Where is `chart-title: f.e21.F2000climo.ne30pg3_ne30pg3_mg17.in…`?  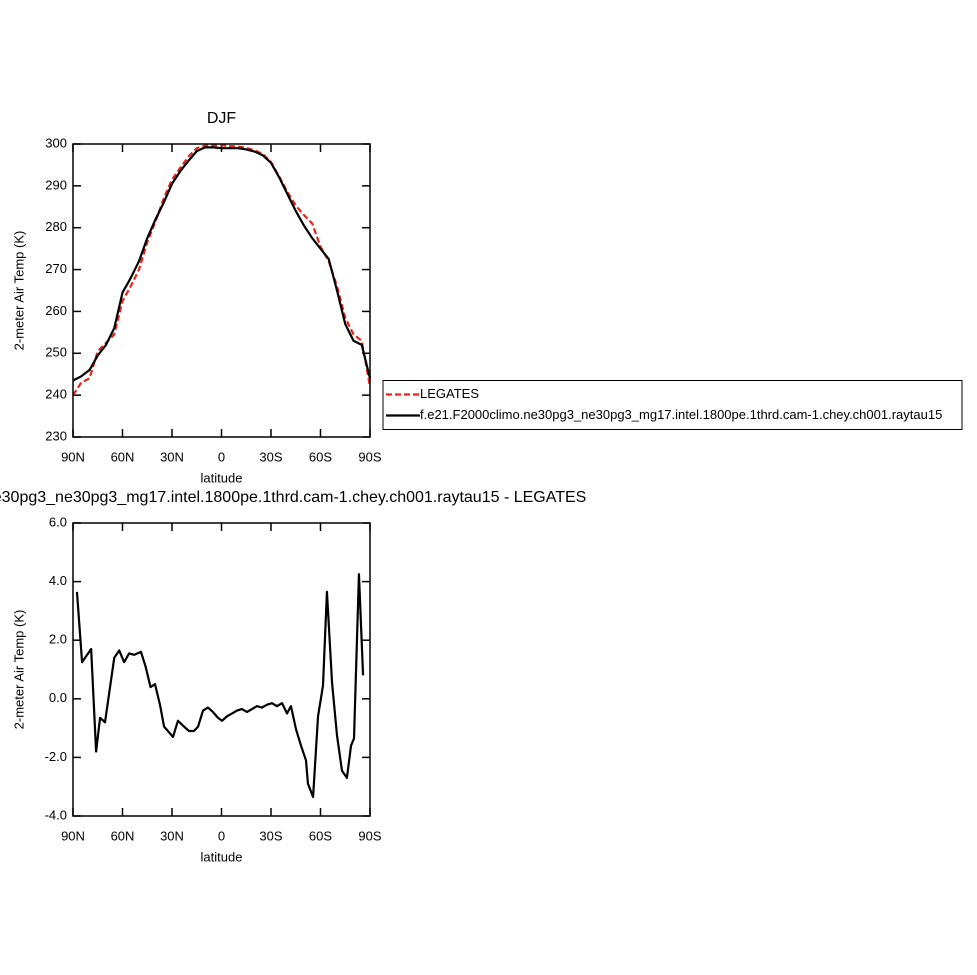
chart-title: f.e21.F2000climo.ne30pg3_ne30pg3_mg17.in… is located at coordinates (293, 497).